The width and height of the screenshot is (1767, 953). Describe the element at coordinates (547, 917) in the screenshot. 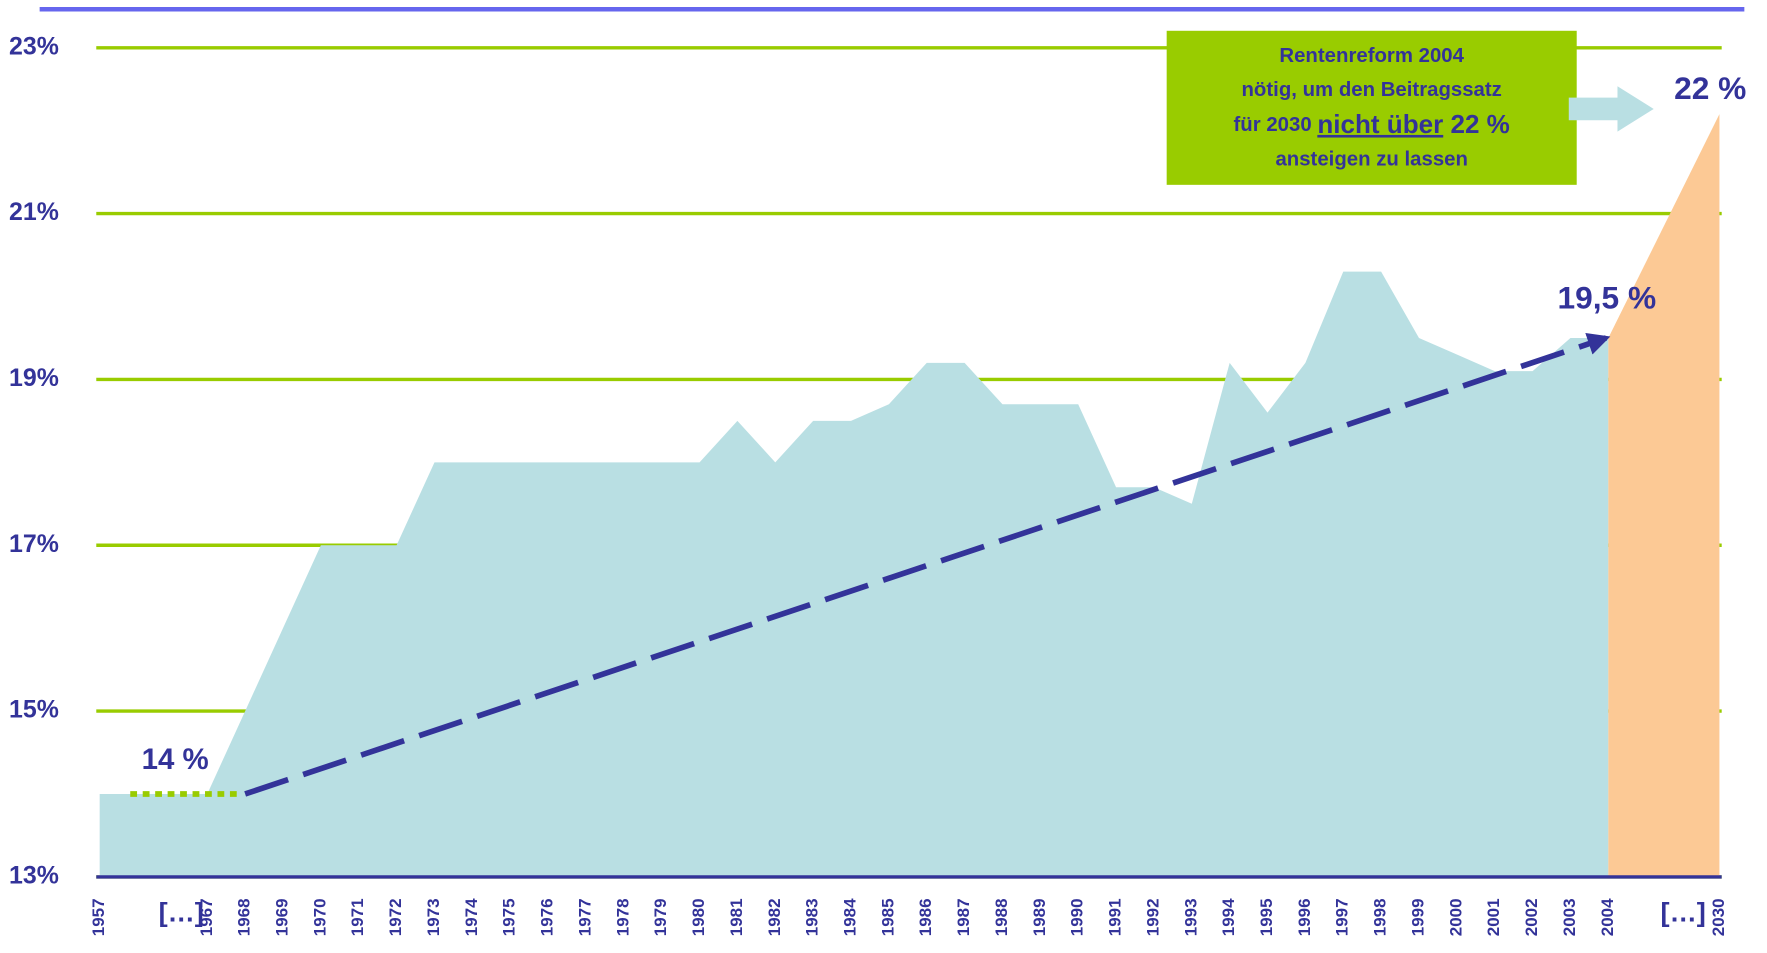

I see `x-tick-label: 1976` at that location.